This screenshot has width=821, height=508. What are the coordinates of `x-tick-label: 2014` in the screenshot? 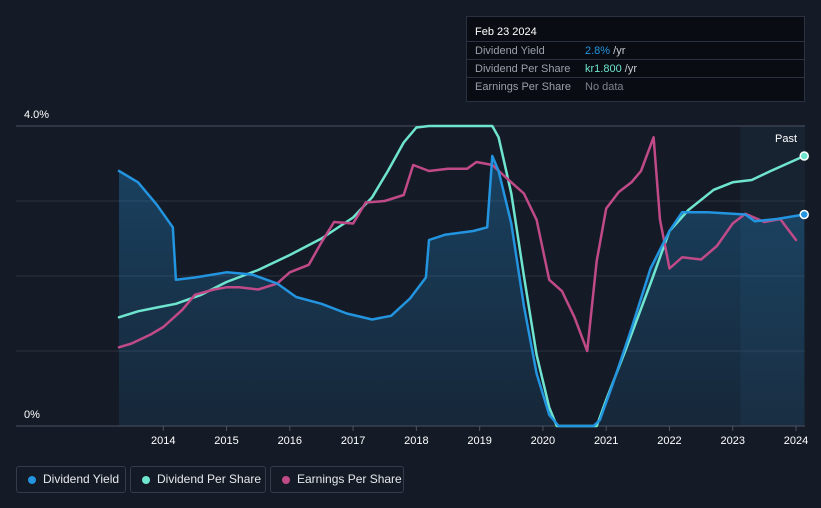 It's located at (163, 441).